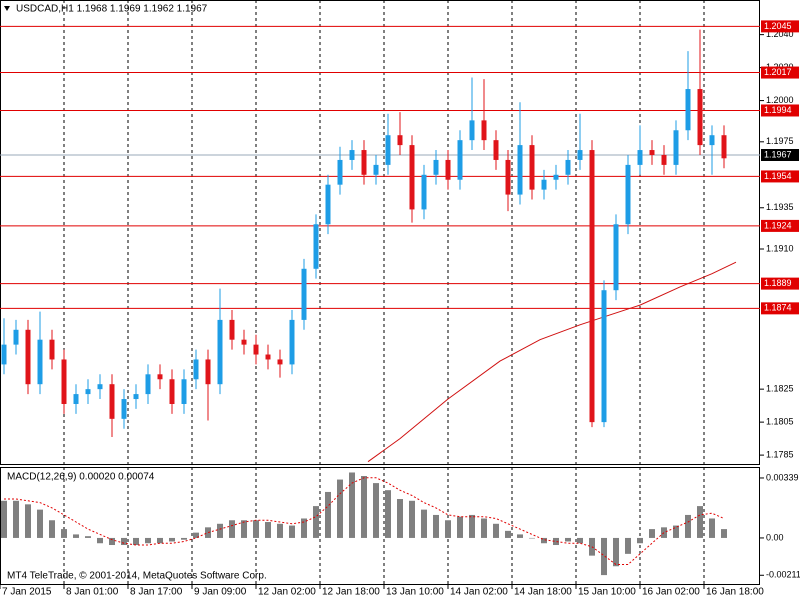  I want to click on level-label: 1.1994, so click(778, 110).